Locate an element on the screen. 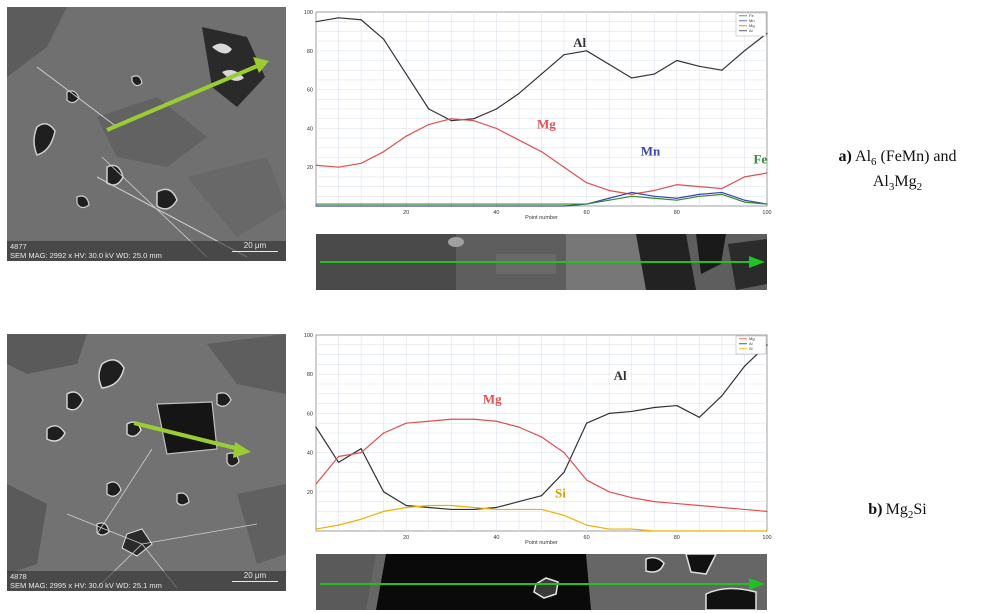  legend-box is located at coordinates (751, 345).